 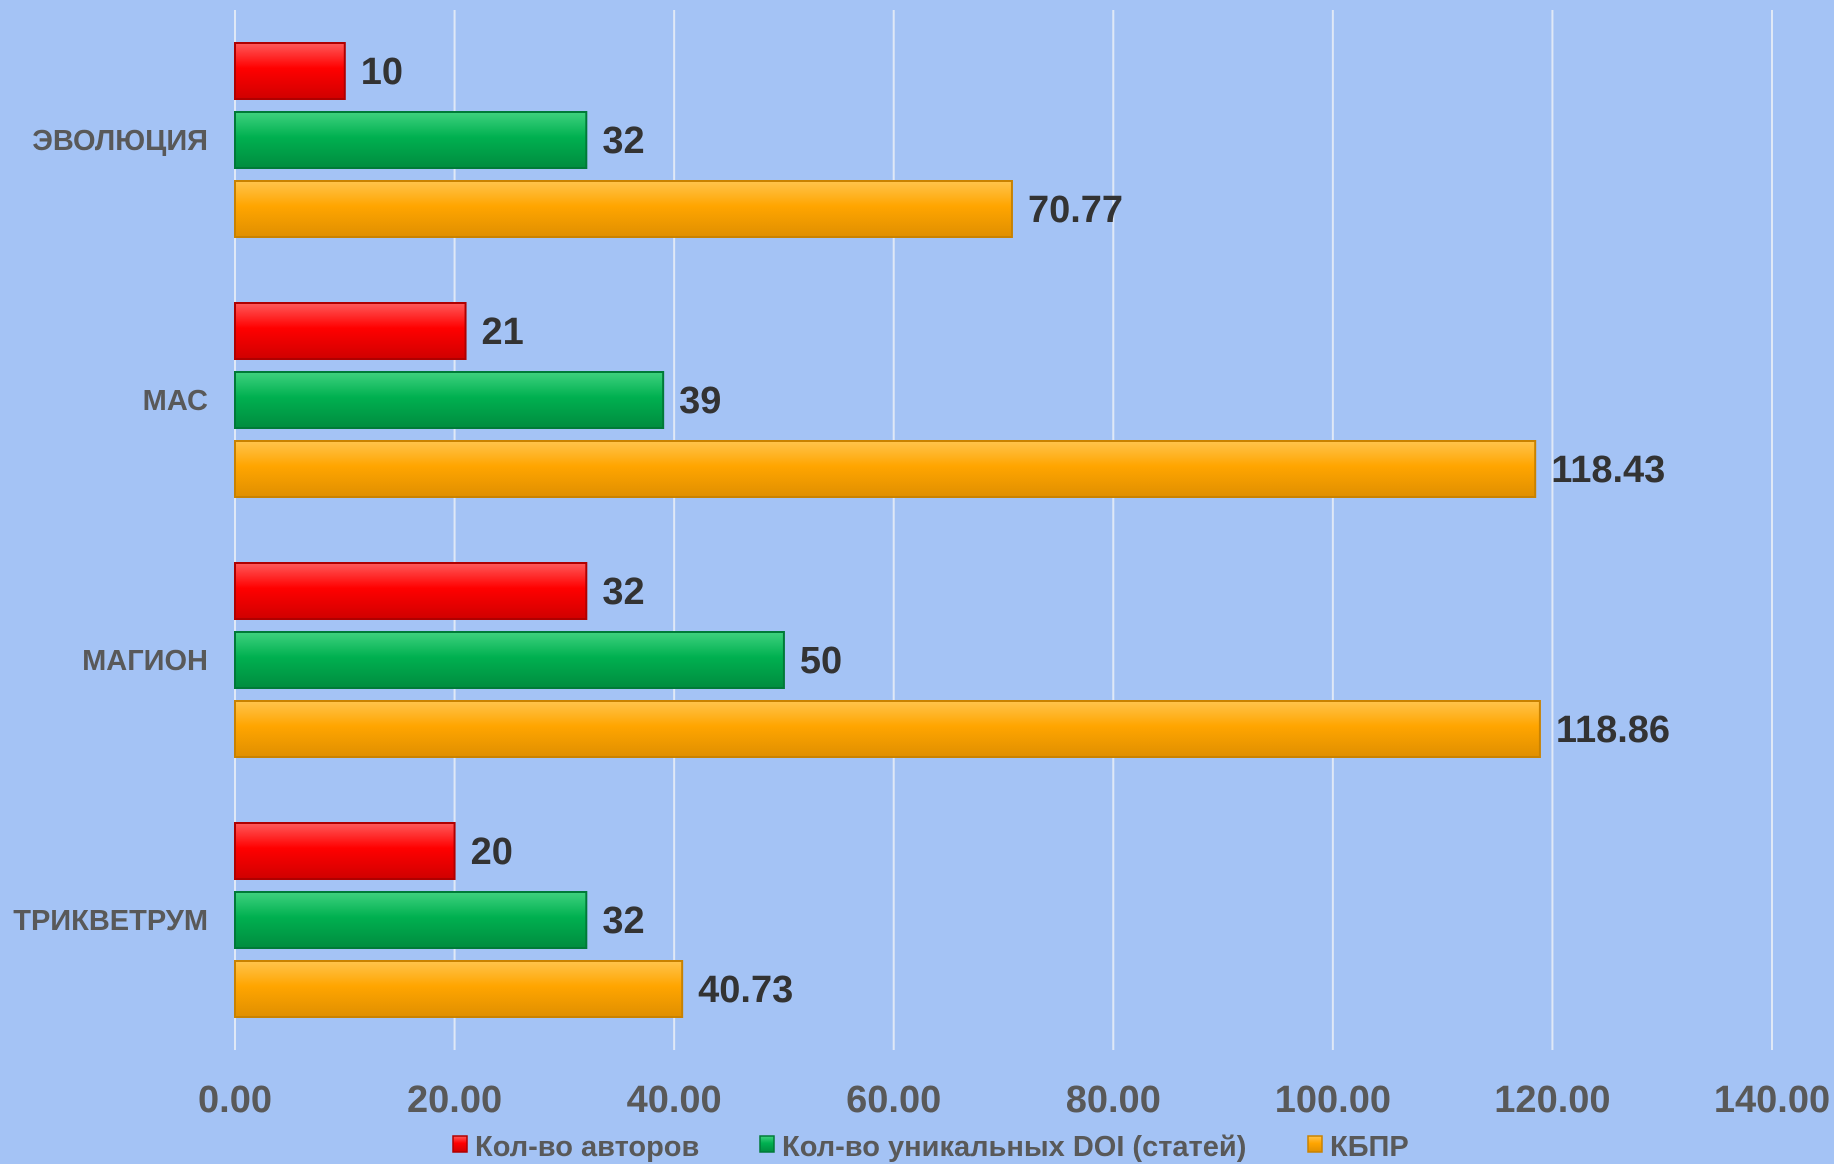 I want to click on category-label: ТРИКВЕТРУМ, so click(x=110, y=921).